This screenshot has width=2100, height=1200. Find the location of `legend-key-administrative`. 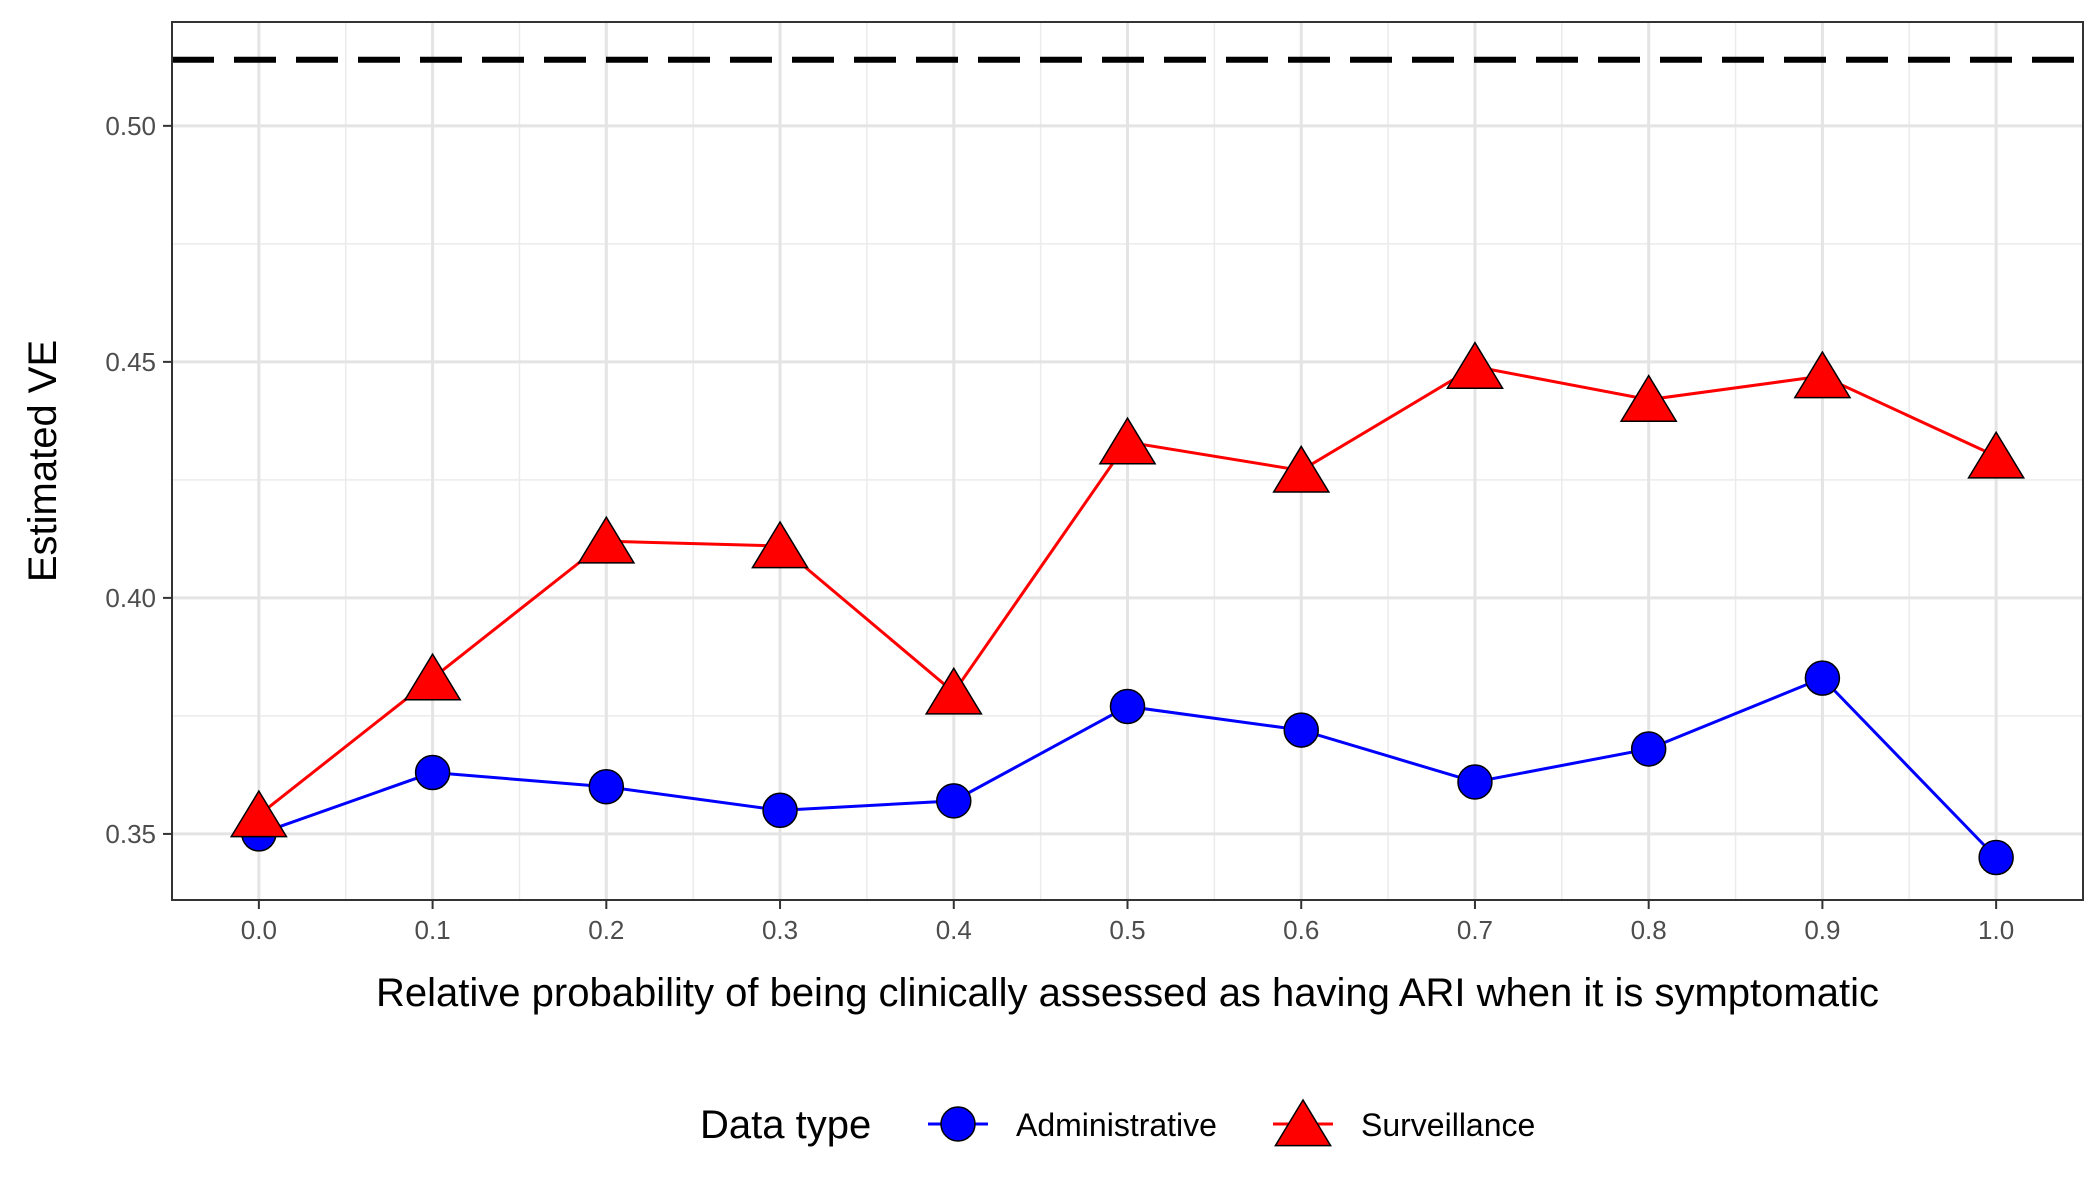

legend-key-administrative is located at coordinates (958, 1124).